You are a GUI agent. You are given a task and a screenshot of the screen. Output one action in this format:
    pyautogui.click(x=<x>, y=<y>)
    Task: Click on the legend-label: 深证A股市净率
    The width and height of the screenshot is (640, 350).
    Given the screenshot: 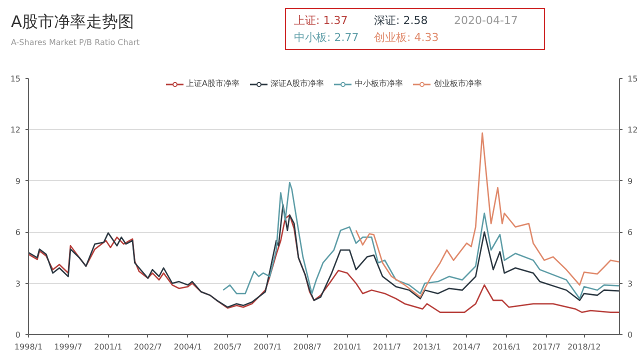 What is the action you would take?
    pyautogui.click(x=297, y=83)
    